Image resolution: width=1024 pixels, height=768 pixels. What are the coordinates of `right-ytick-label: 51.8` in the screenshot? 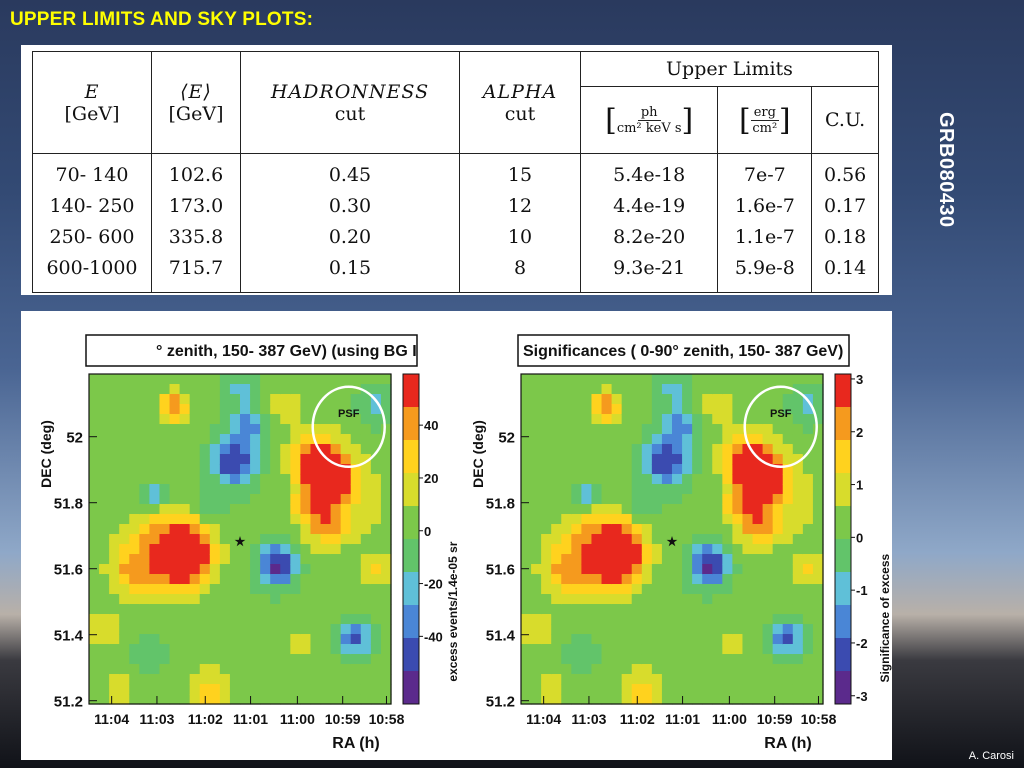 It's located at (500, 504).